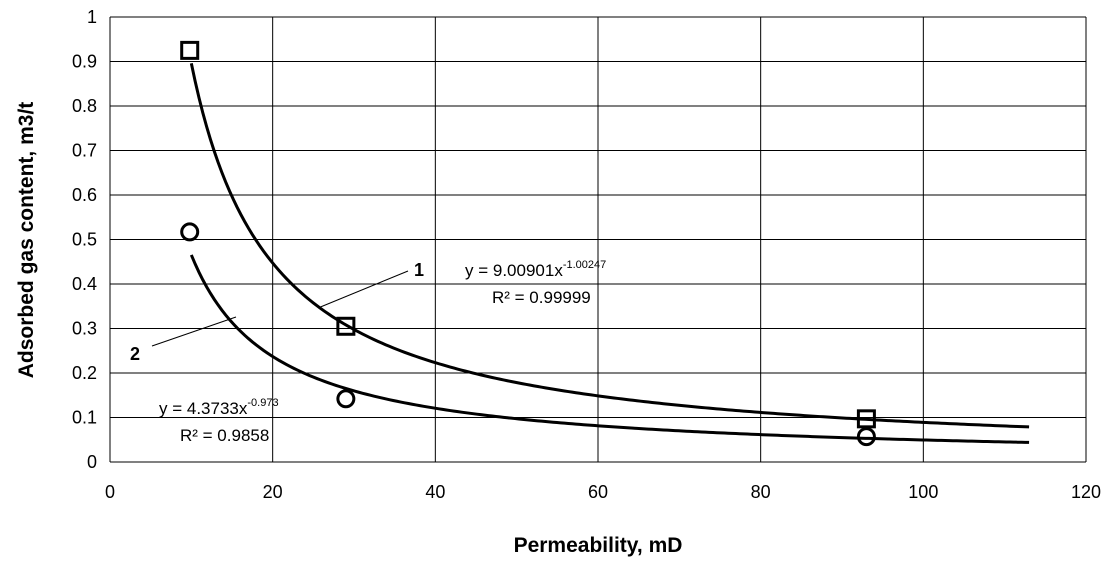  What do you see at coordinates (923, 492) in the screenshot?
I see `x-tick-label: 100` at bounding box center [923, 492].